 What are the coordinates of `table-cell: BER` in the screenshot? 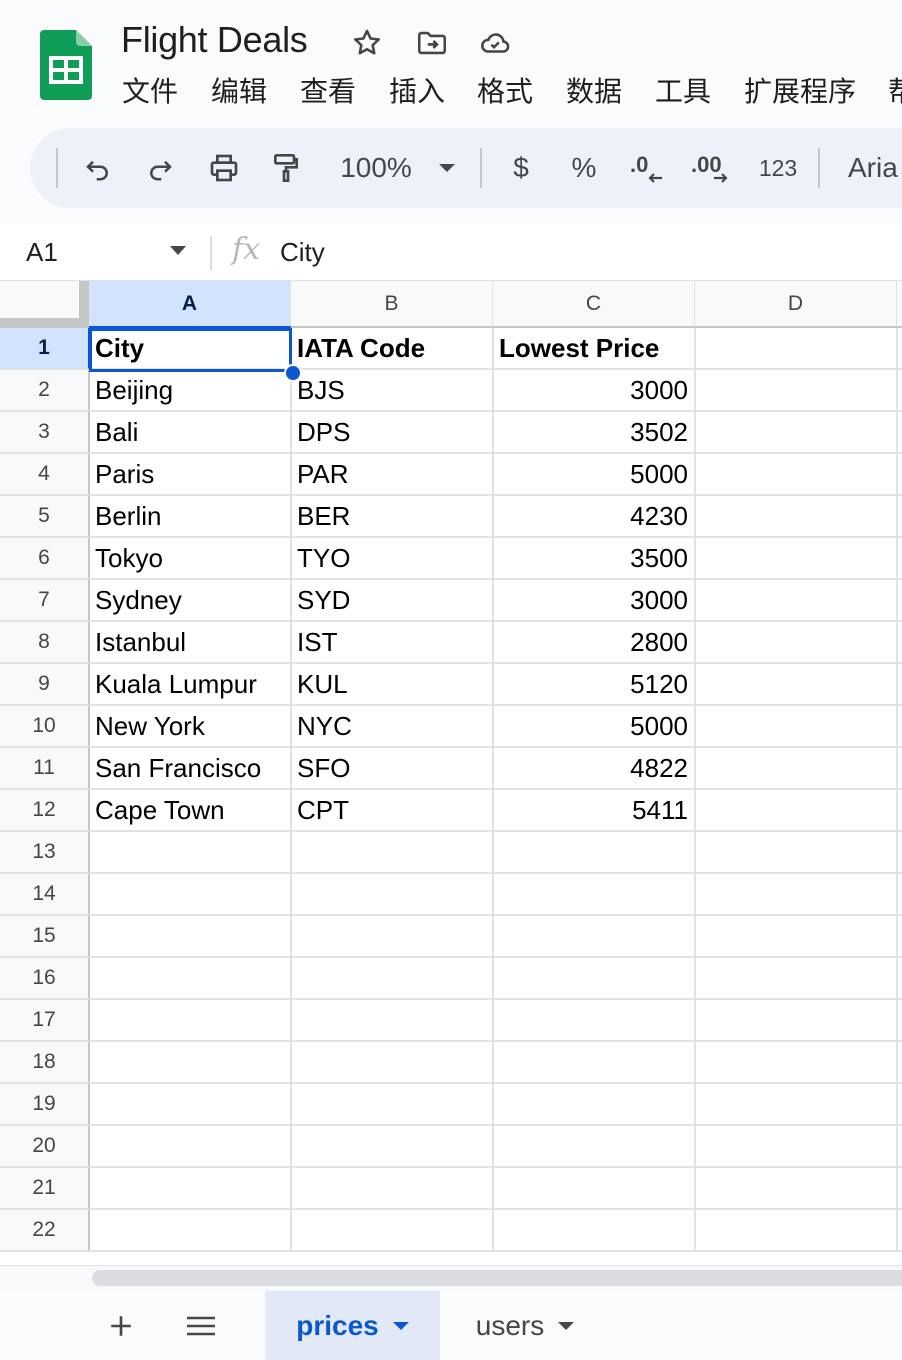 It's located at (392, 517).